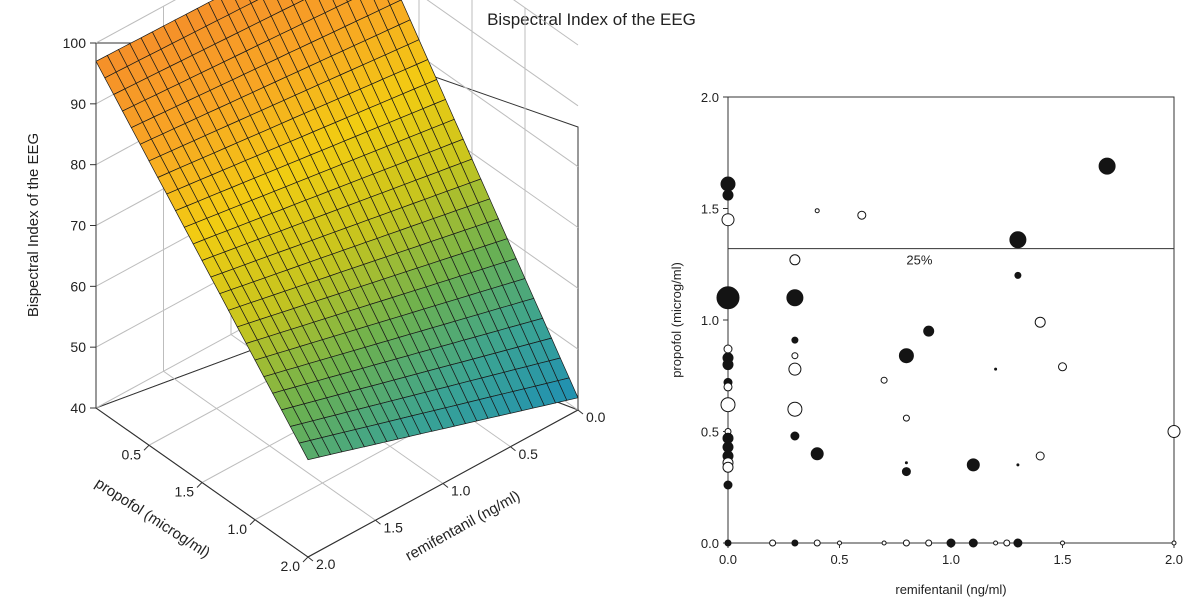 Image resolution: width=1183 pixels, height=601 pixels. What do you see at coordinates (596, 417) in the screenshot?
I see `remifentanil-tick-label: 0.0` at bounding box center [596, 417].